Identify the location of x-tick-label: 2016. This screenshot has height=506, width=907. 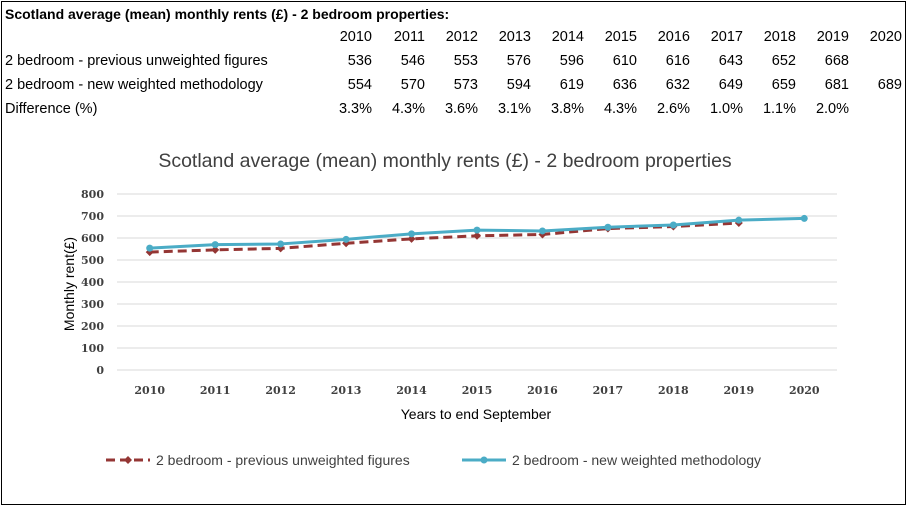
(542, 390).